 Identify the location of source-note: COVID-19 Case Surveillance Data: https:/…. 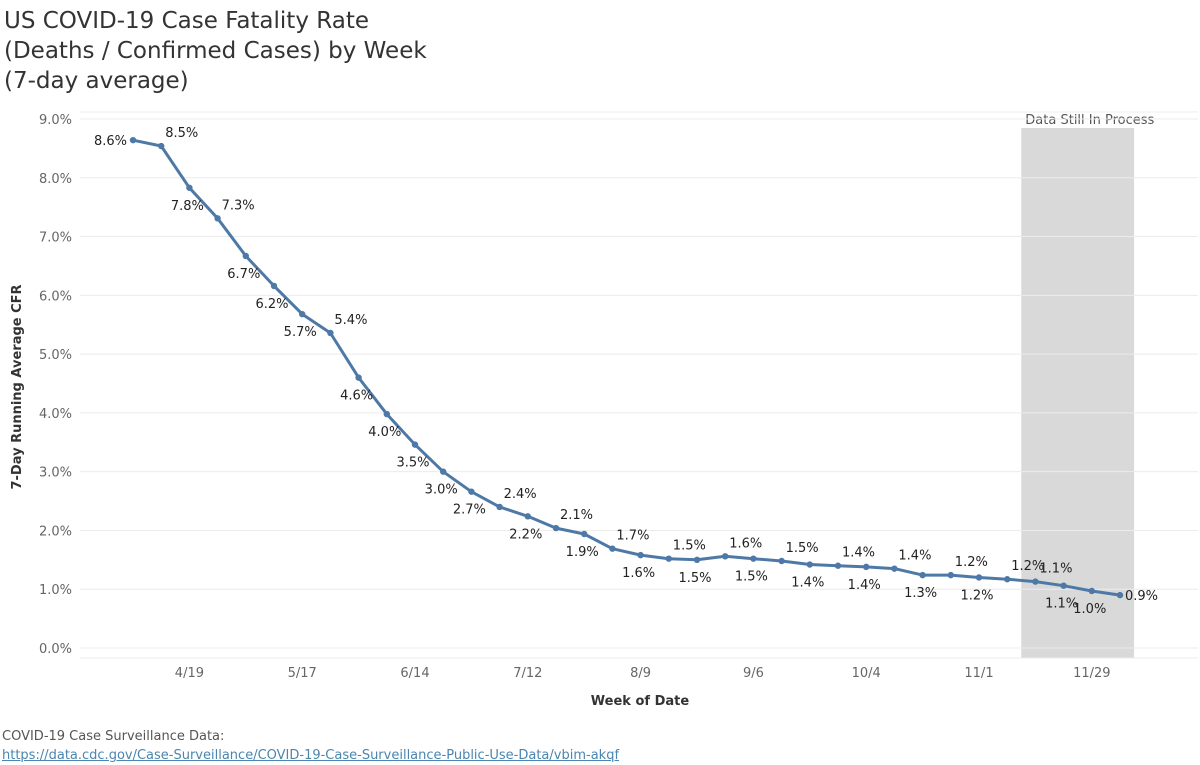
(310, 746).